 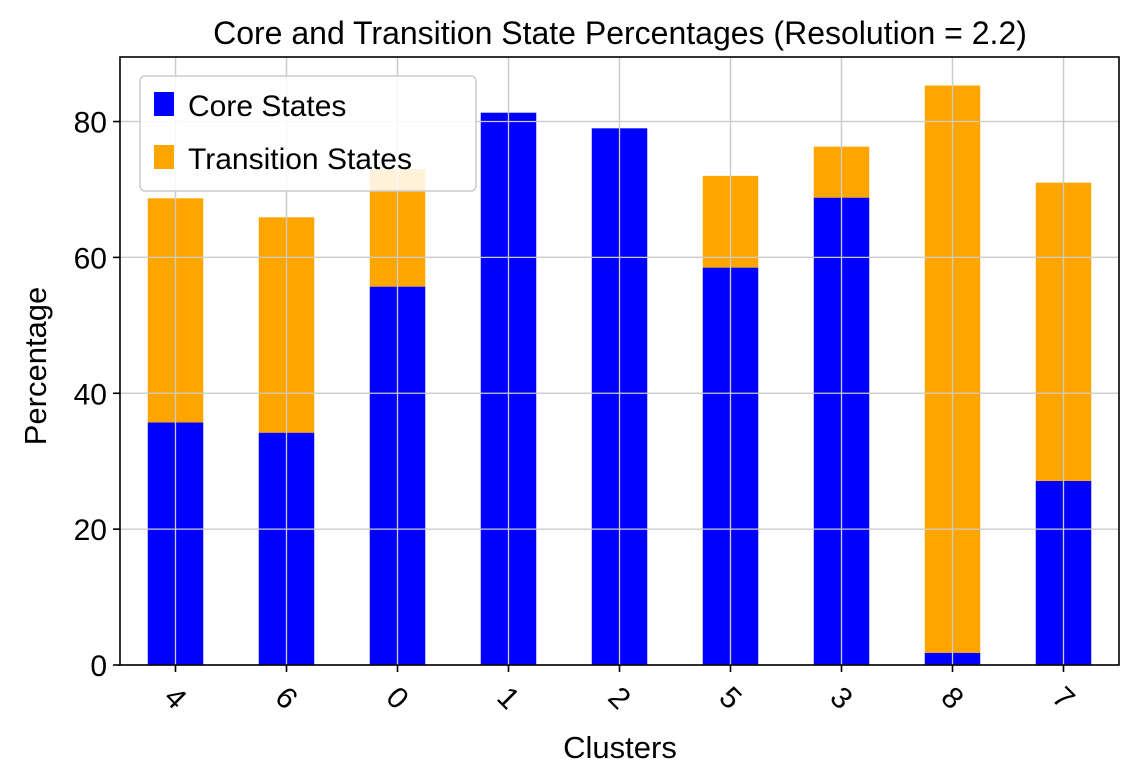 What do you see at coordinates (1063, 698) in the screenshot?
I see `x-tick-label: 7` at bounding box center [1063, 698].